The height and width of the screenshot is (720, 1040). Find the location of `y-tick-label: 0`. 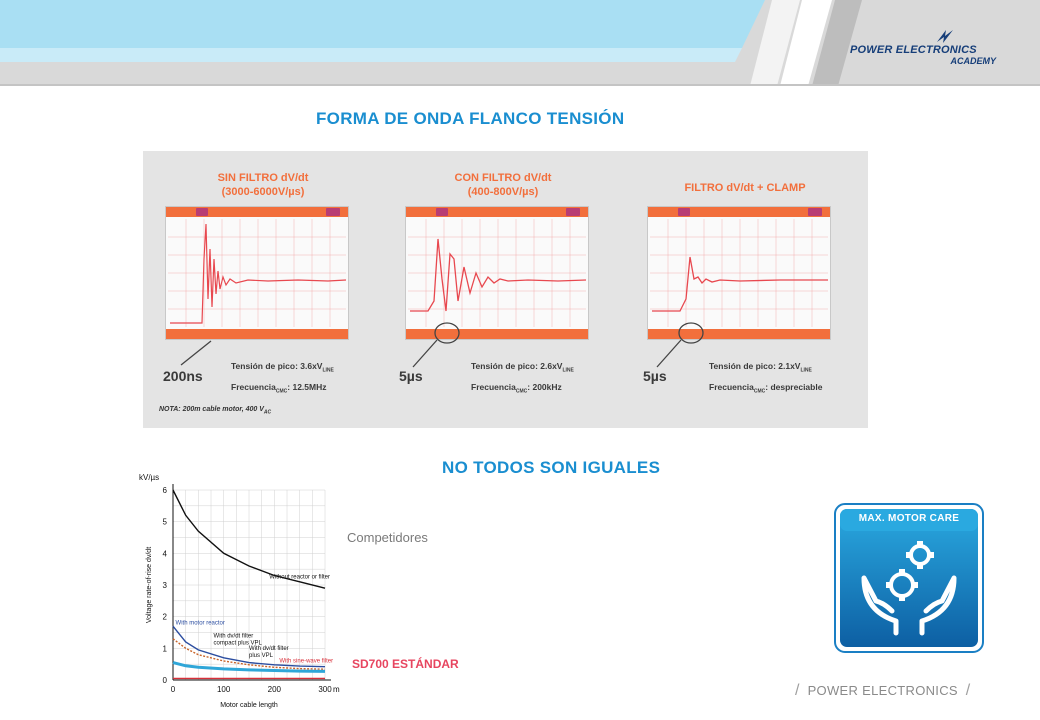

y-tick-label: 0 is located at coordinates (165, 680).